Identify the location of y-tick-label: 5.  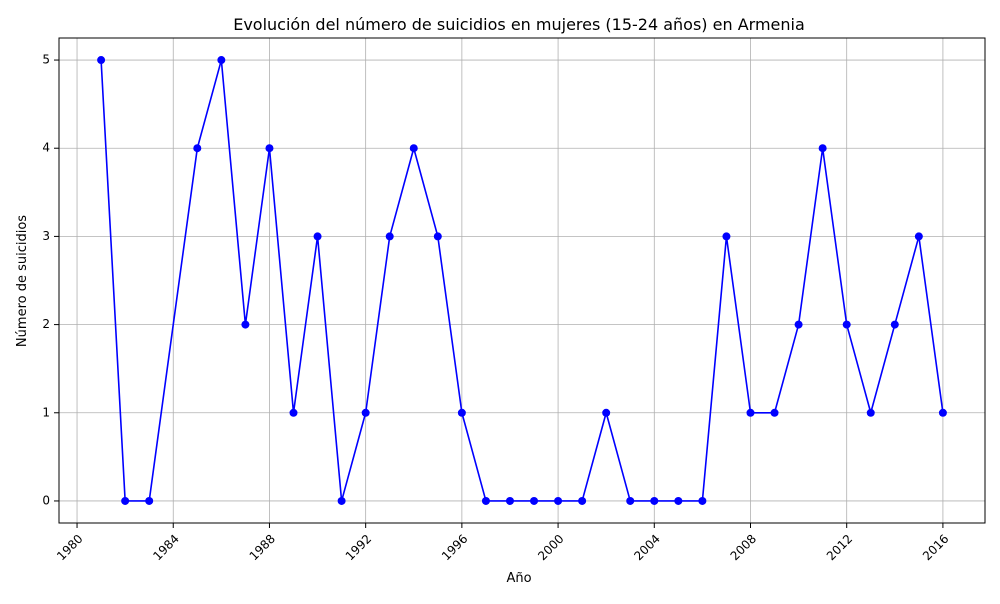
(46, 60).